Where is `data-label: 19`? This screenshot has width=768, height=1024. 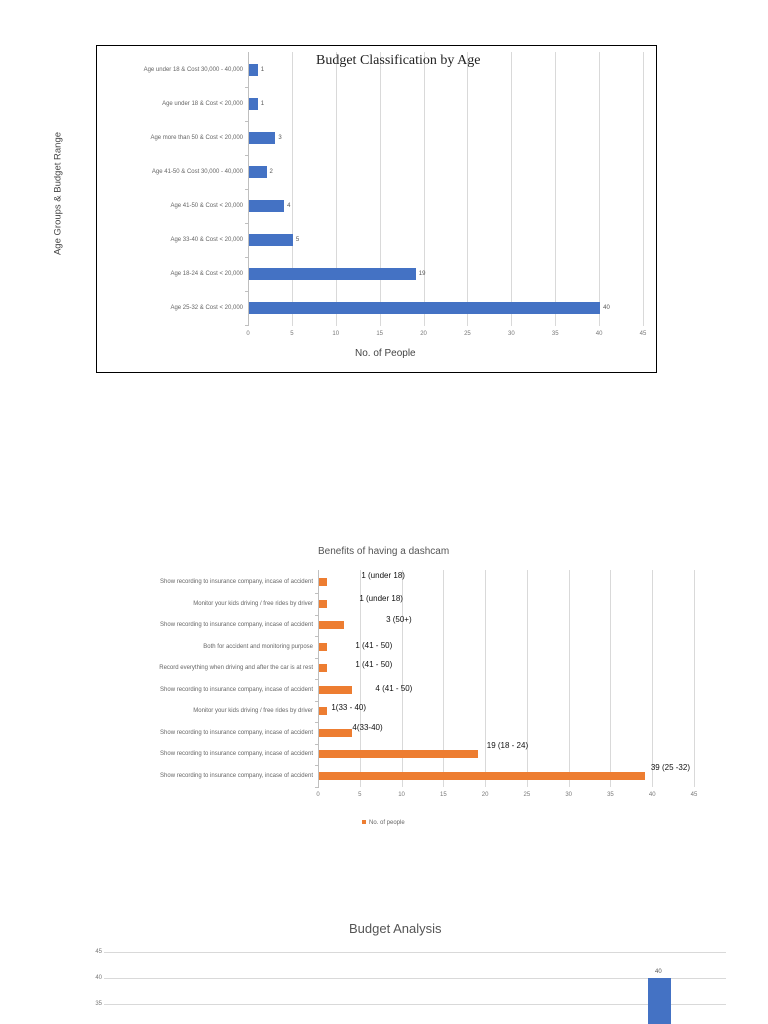 data-label: 19 is located at coordinates (422, 274).